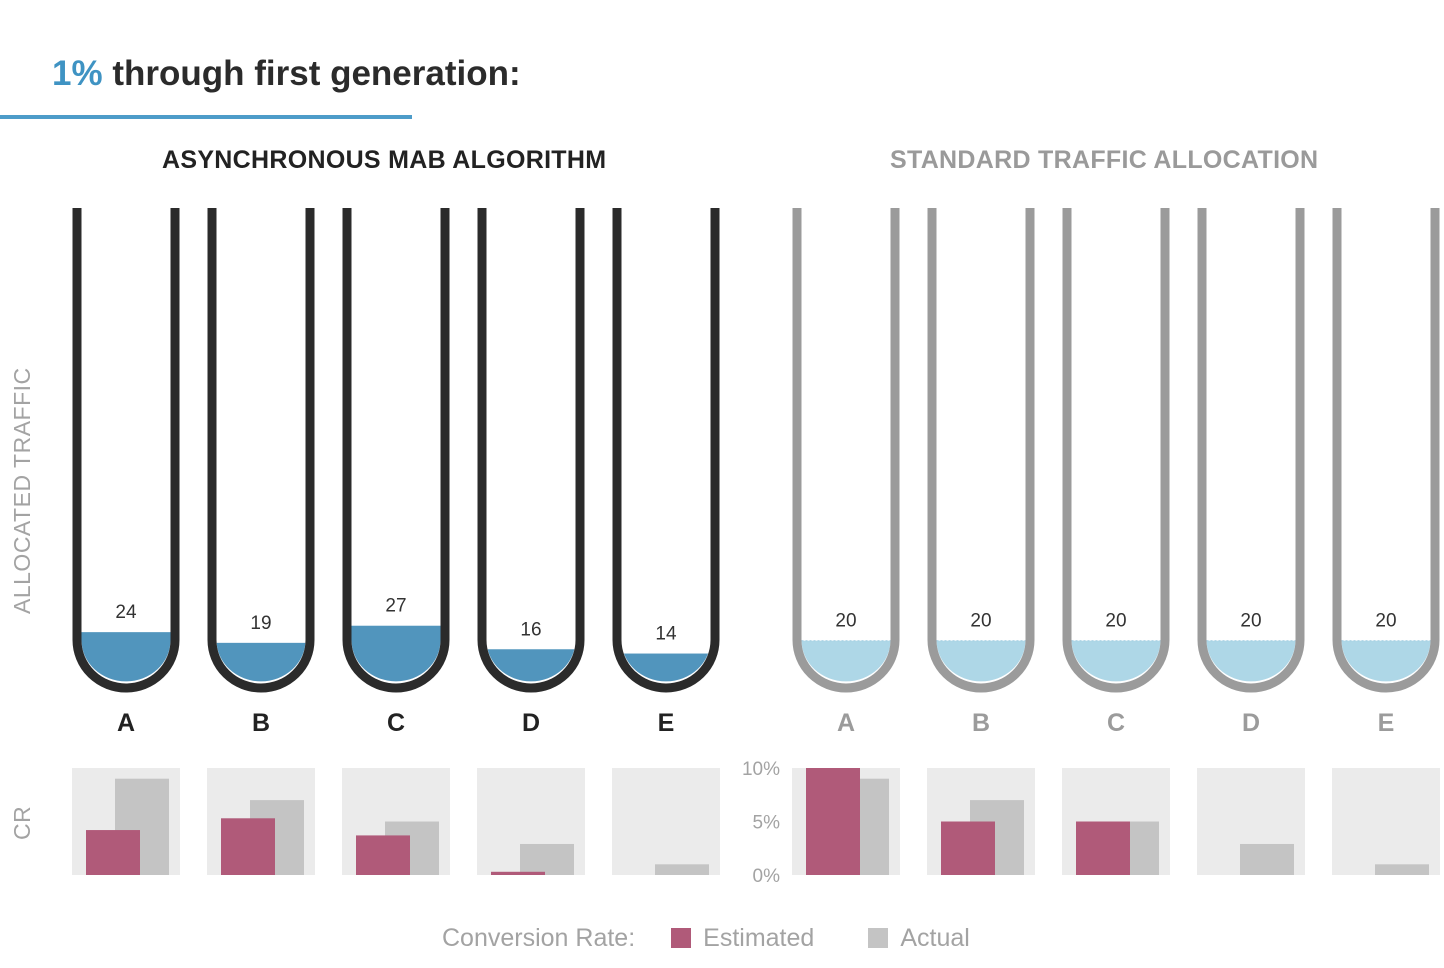  Describe the element at coordinates (767, 823) in the screenshot. I see `cr-tick-label: 5%` at that location.